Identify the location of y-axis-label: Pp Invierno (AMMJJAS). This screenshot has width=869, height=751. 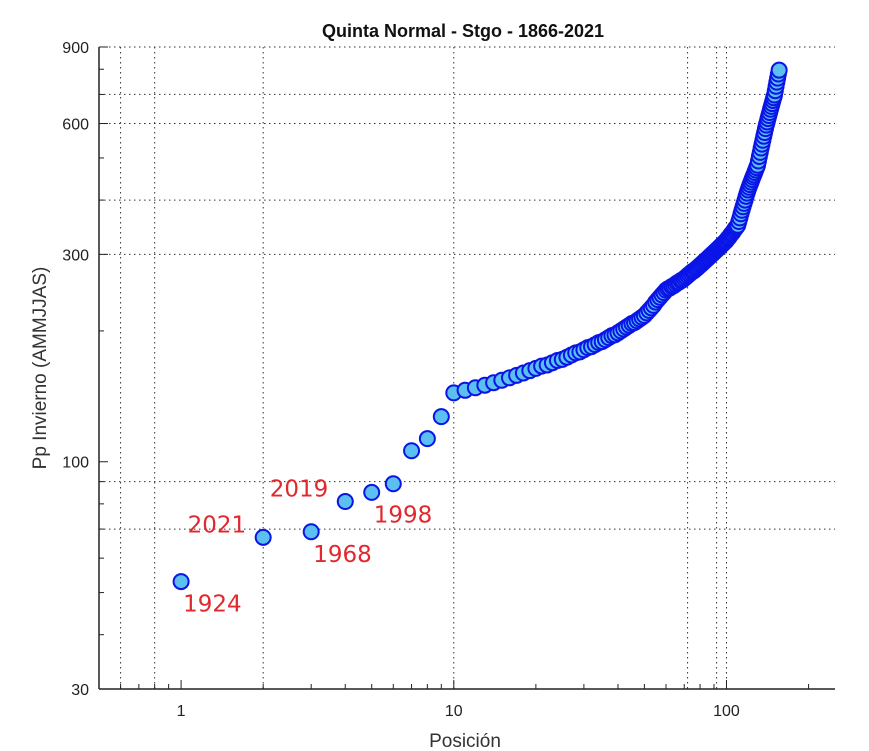
(40, 368).